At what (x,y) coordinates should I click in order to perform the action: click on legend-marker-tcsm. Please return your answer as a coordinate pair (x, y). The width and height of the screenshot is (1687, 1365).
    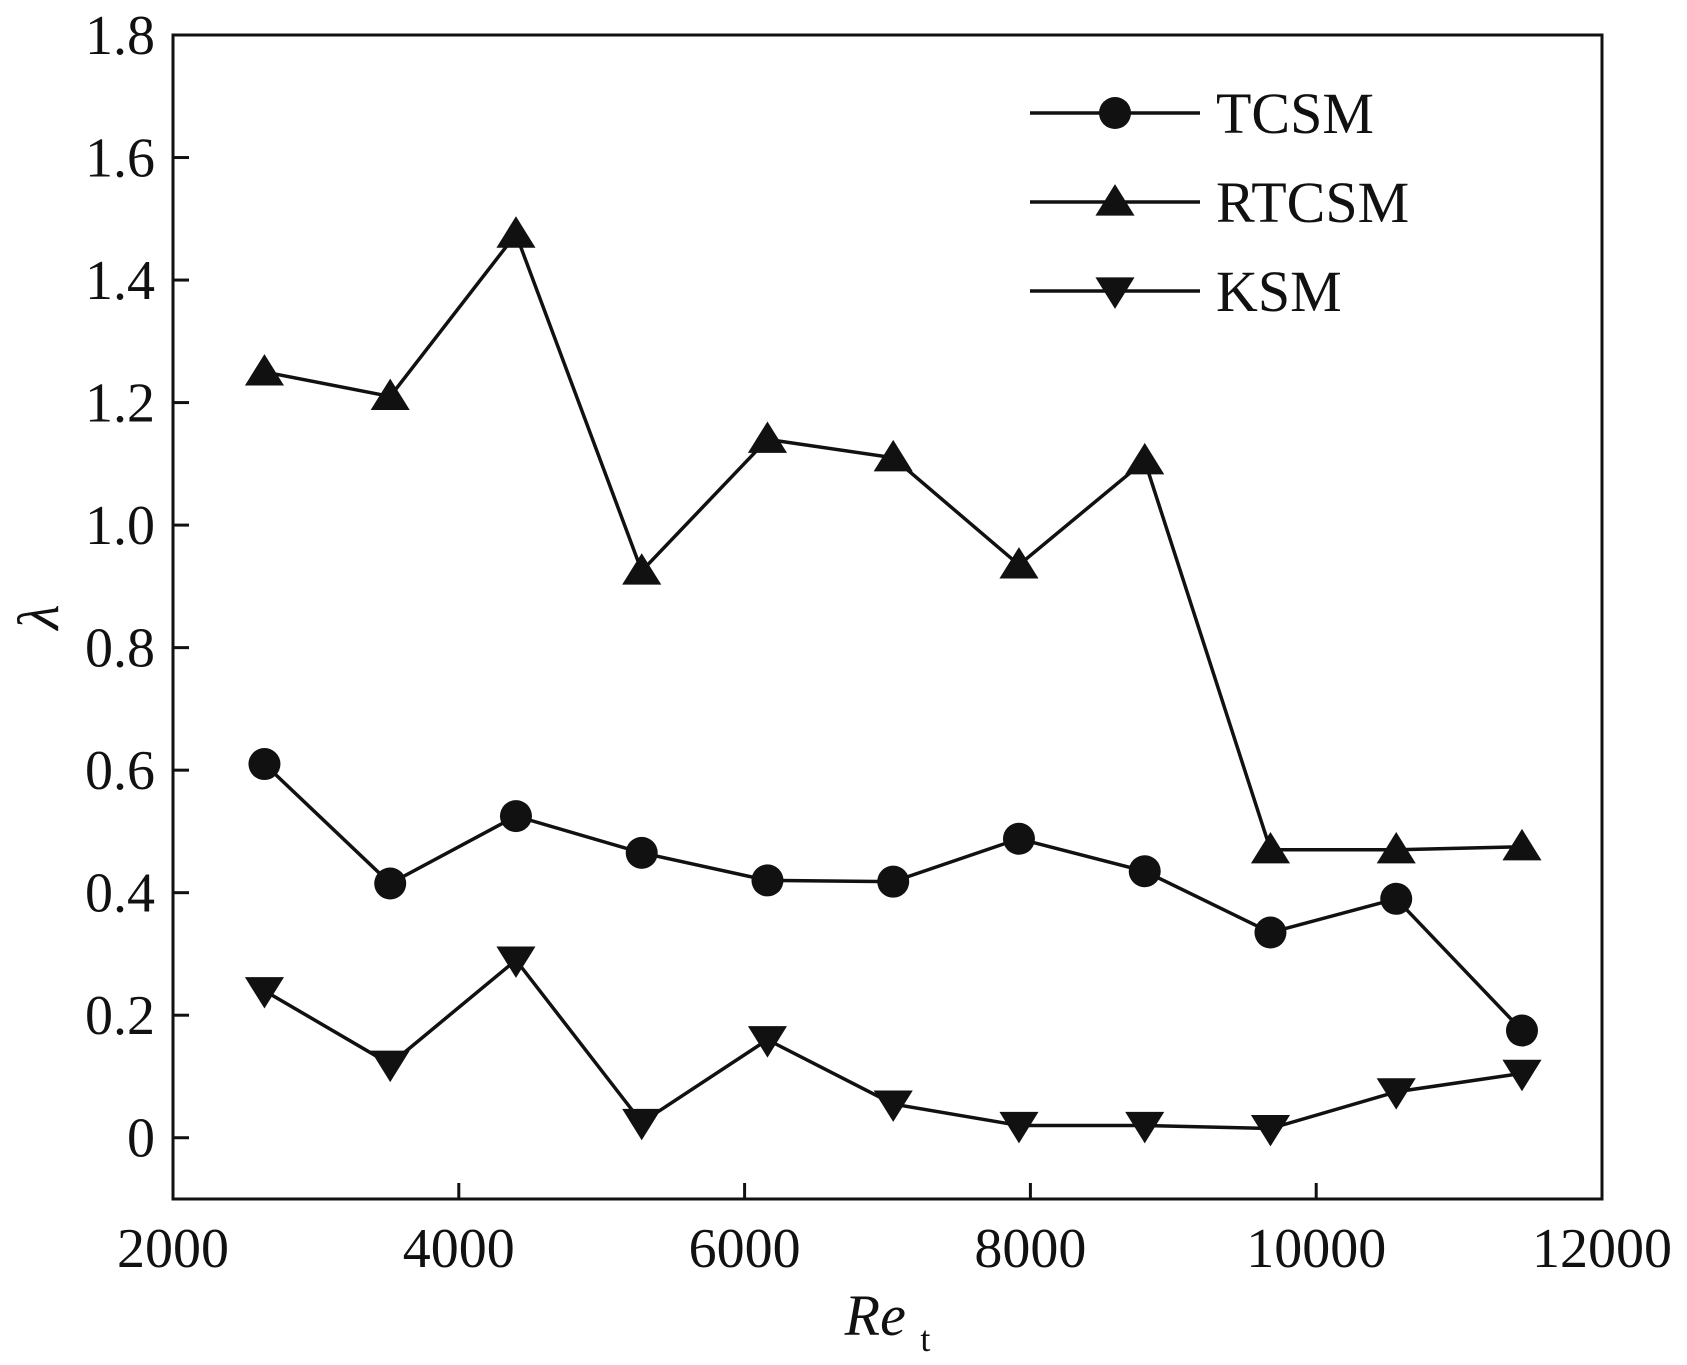
    Looking at the image, I should click on (1115, 113).